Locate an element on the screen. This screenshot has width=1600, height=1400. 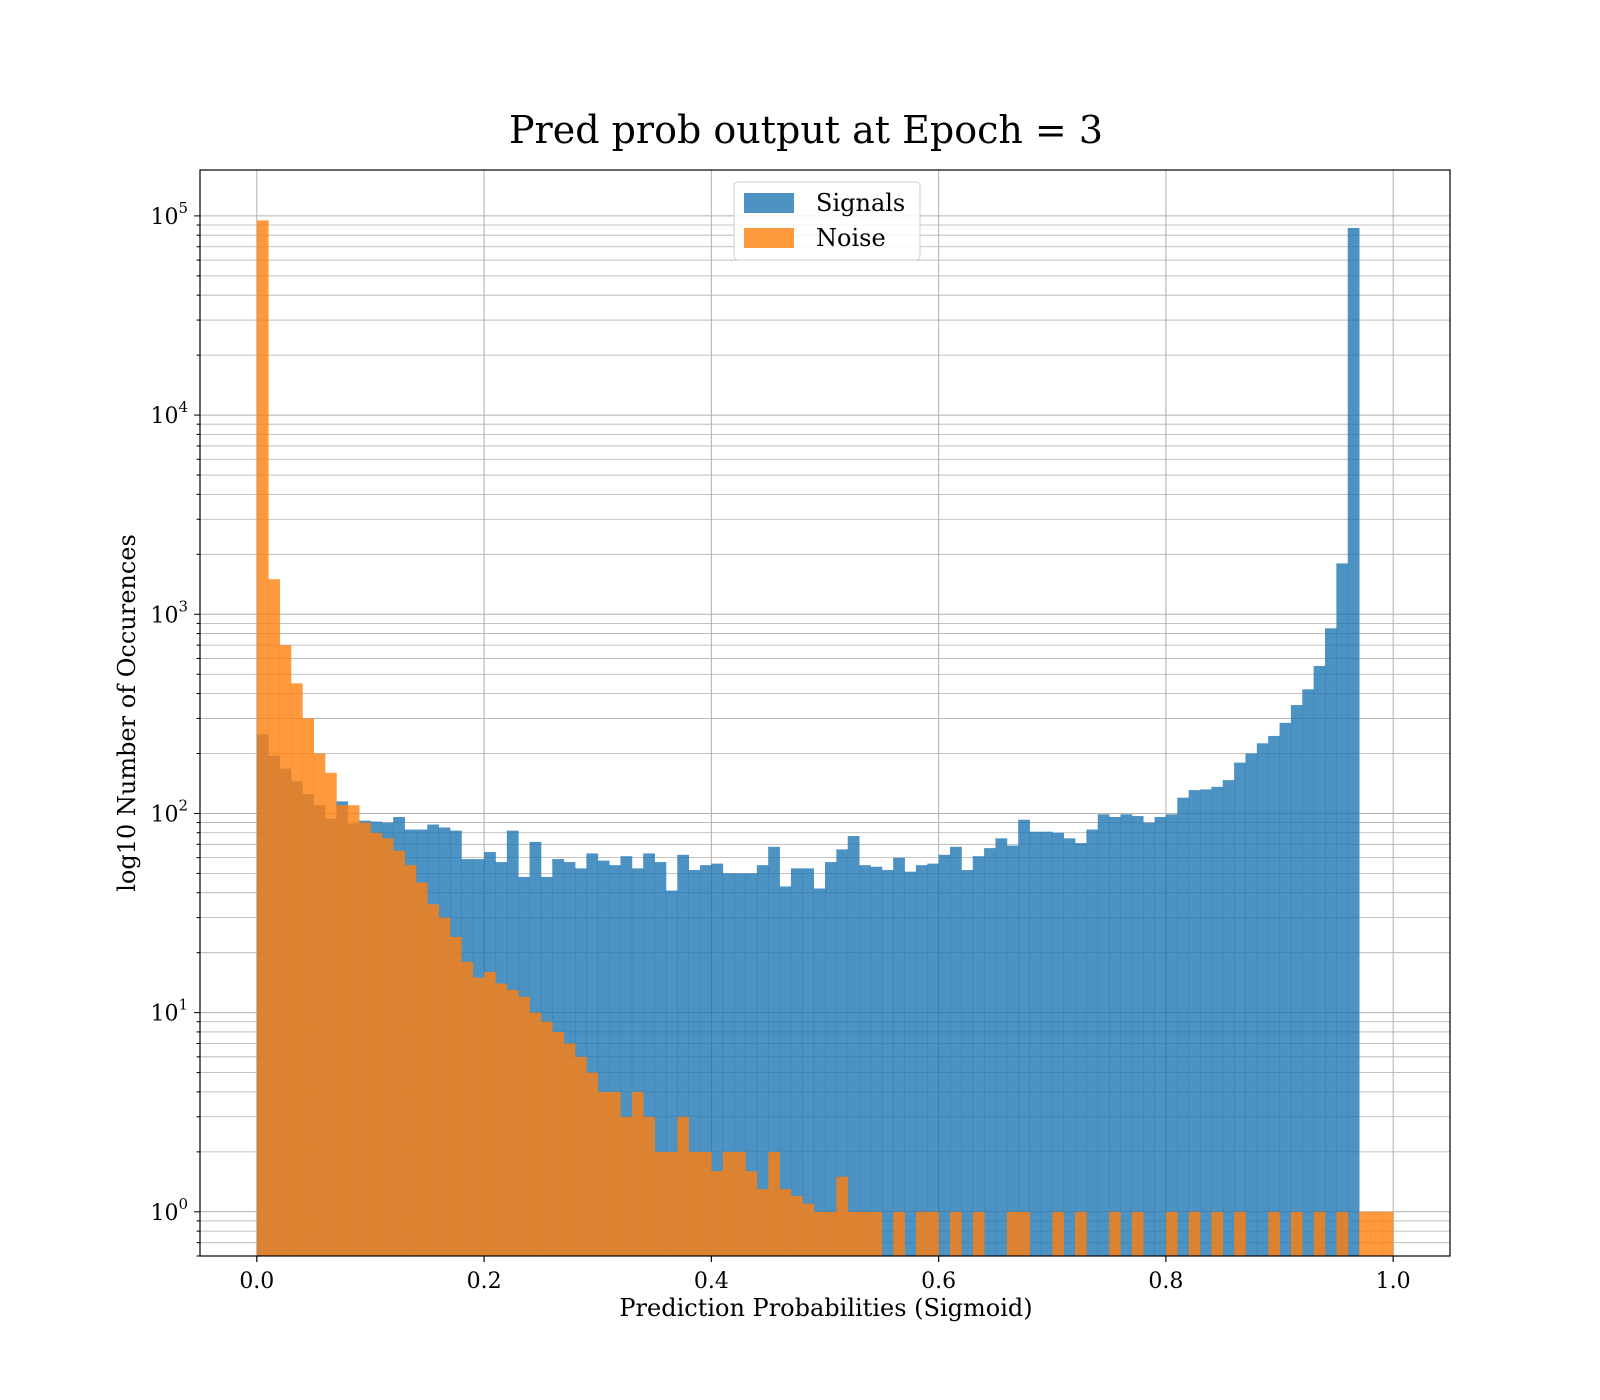
y-tick-label: 10⁴ is located at coordinates (169, 413).